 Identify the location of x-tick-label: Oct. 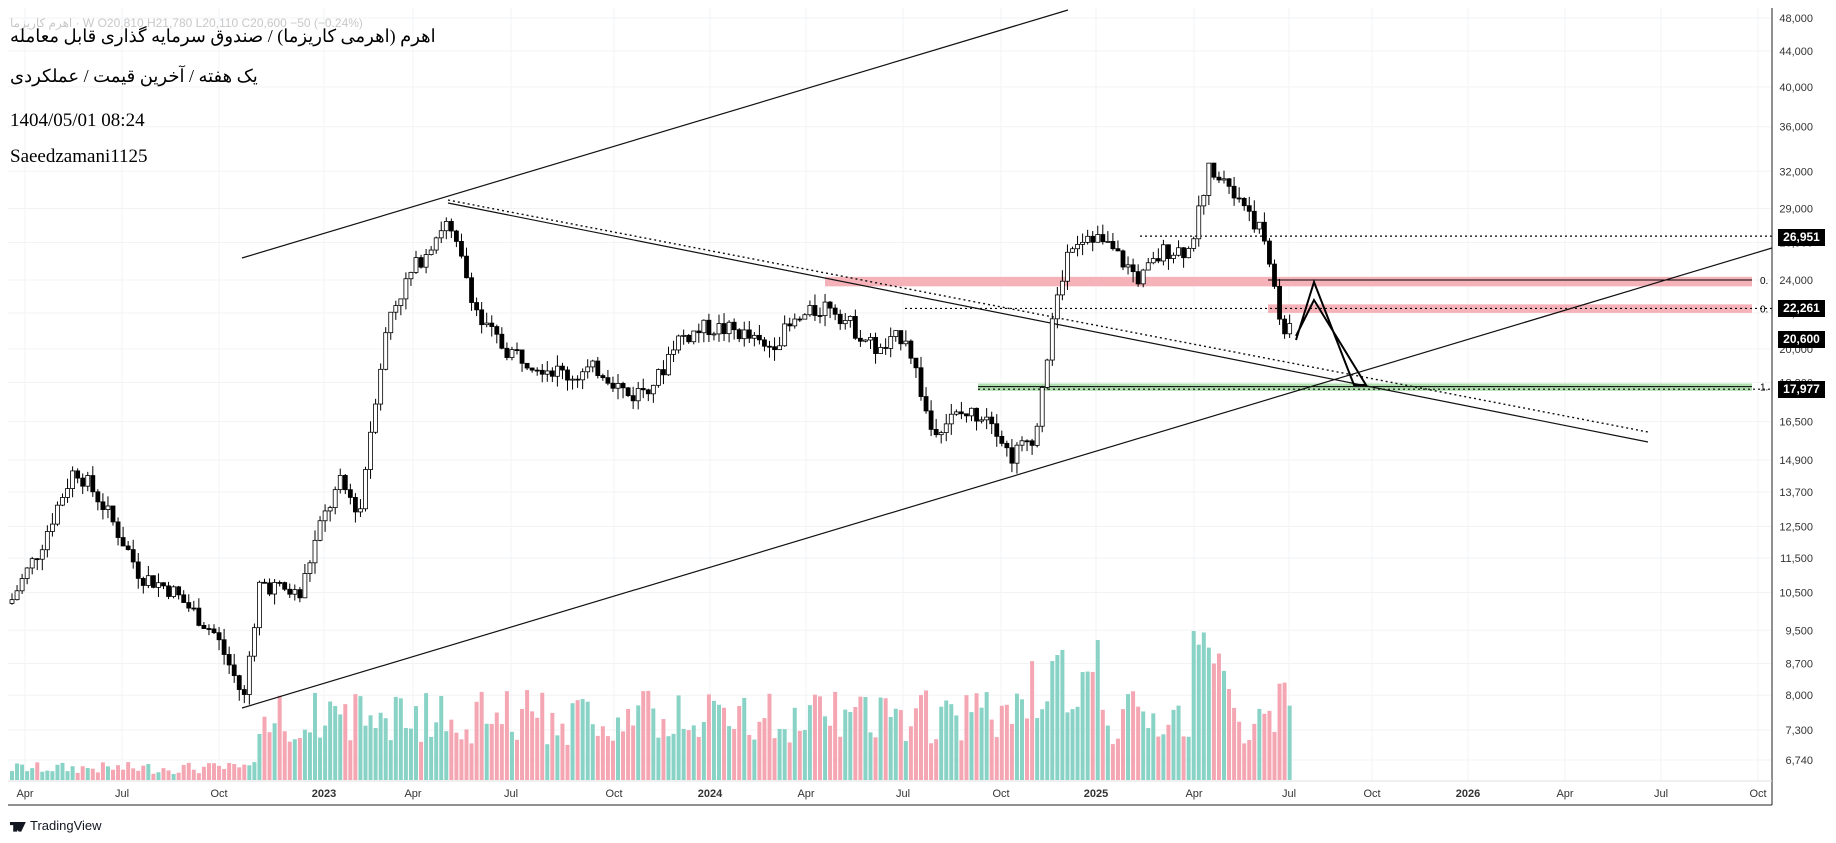
(1371, 794).